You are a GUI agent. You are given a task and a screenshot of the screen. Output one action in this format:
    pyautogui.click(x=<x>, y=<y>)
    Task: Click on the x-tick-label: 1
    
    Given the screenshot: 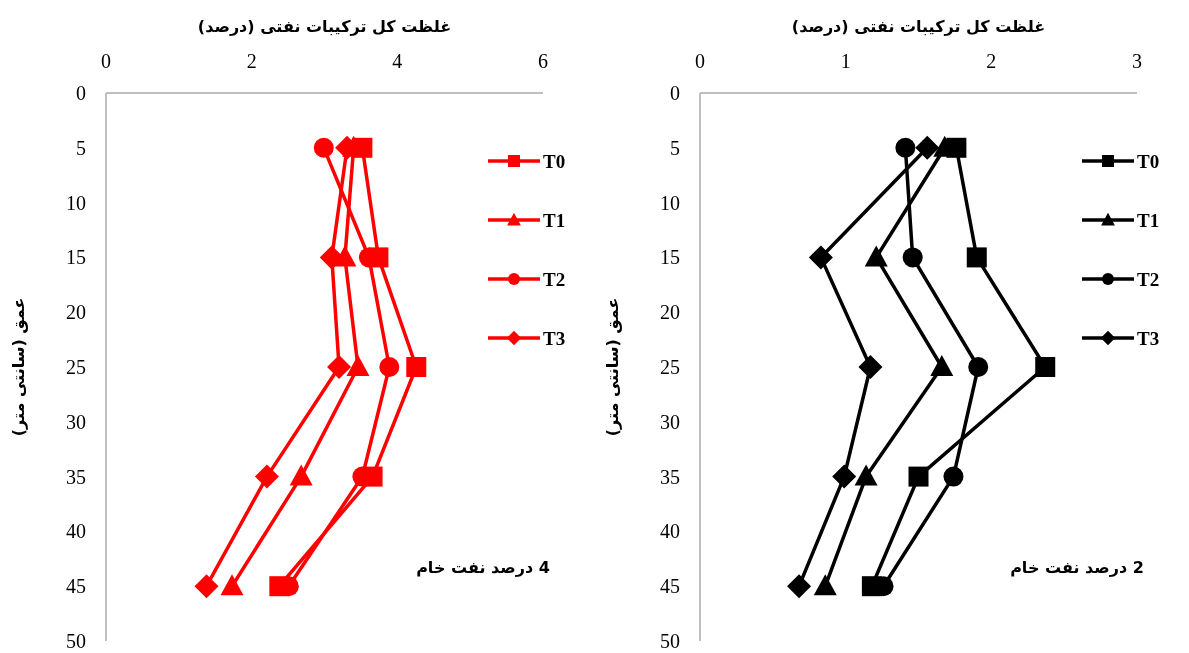 What is the action you would take?
    pyautogui.click(x=845, y=61)
    